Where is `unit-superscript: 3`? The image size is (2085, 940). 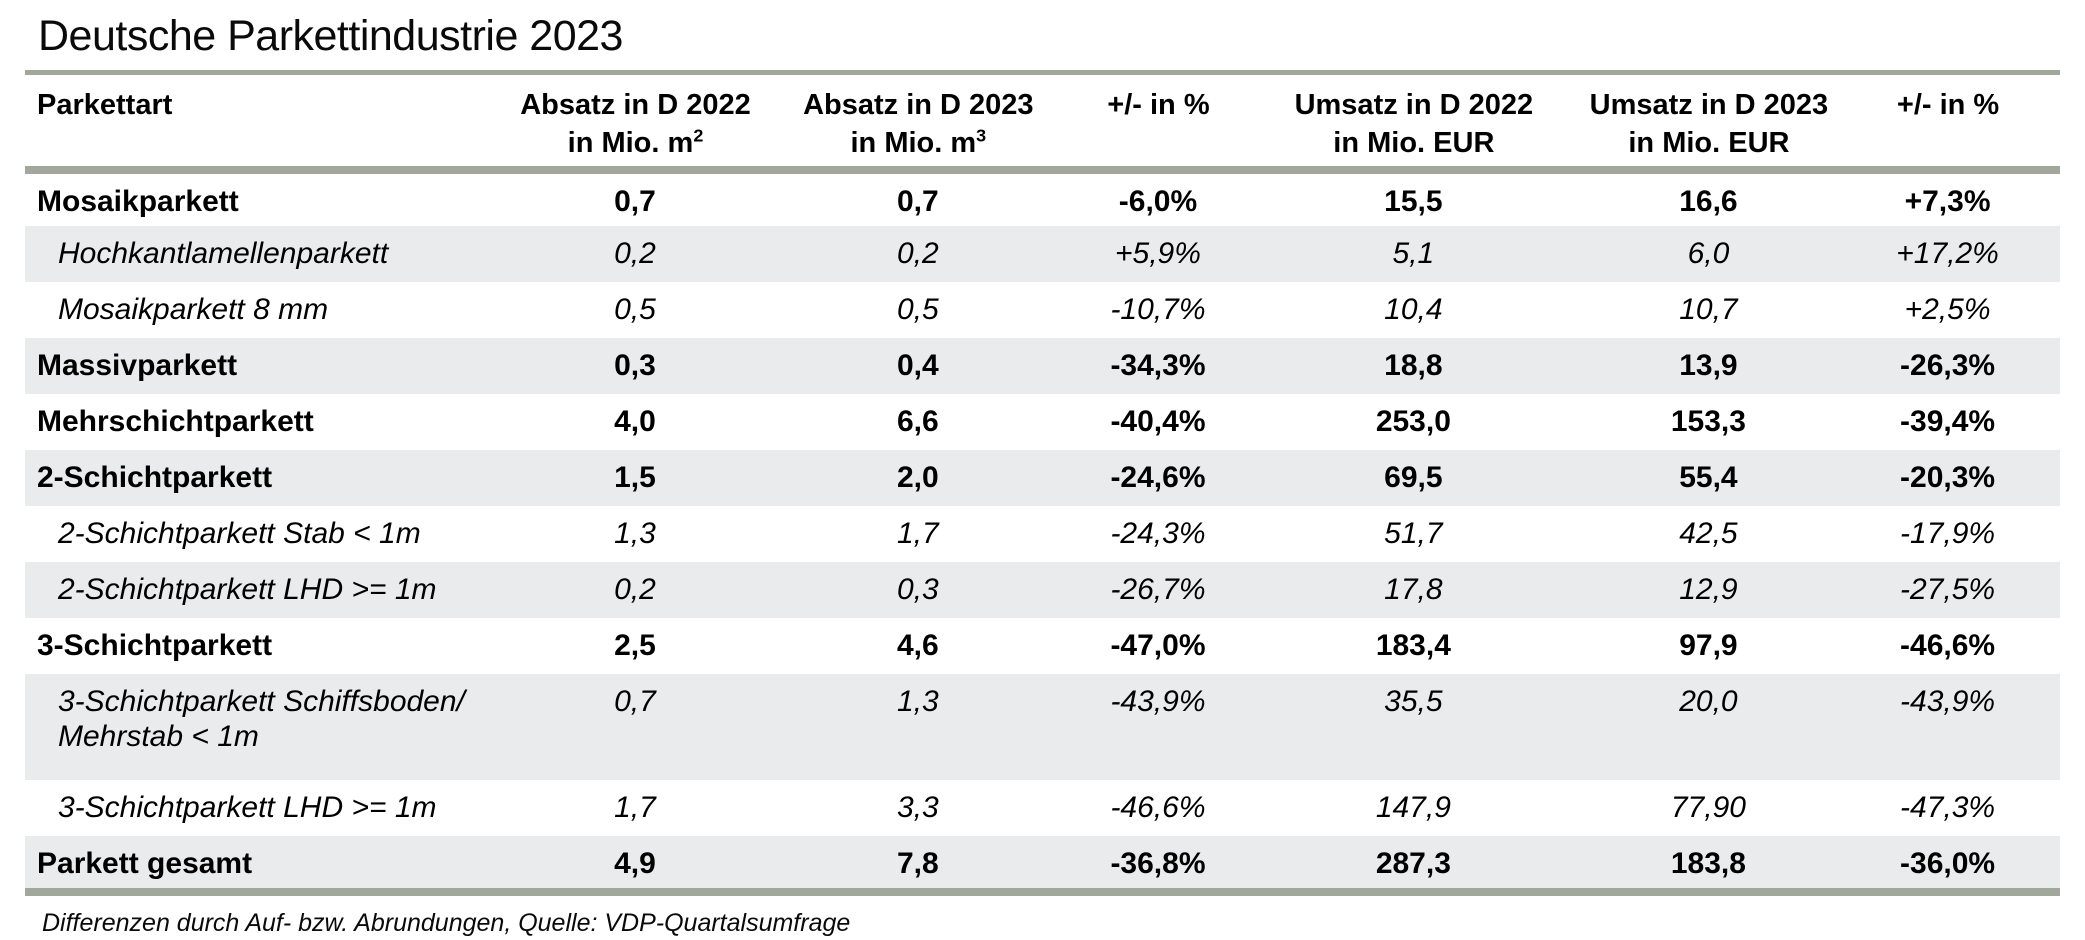 unit-superscript: 3 is located at coordinates (981, 135).